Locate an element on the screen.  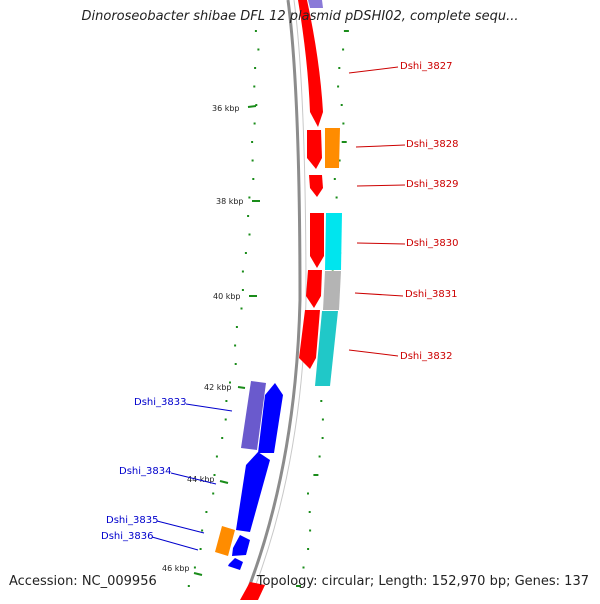
gene-label: Dshi_3829 is located at coordinates (432, 184).